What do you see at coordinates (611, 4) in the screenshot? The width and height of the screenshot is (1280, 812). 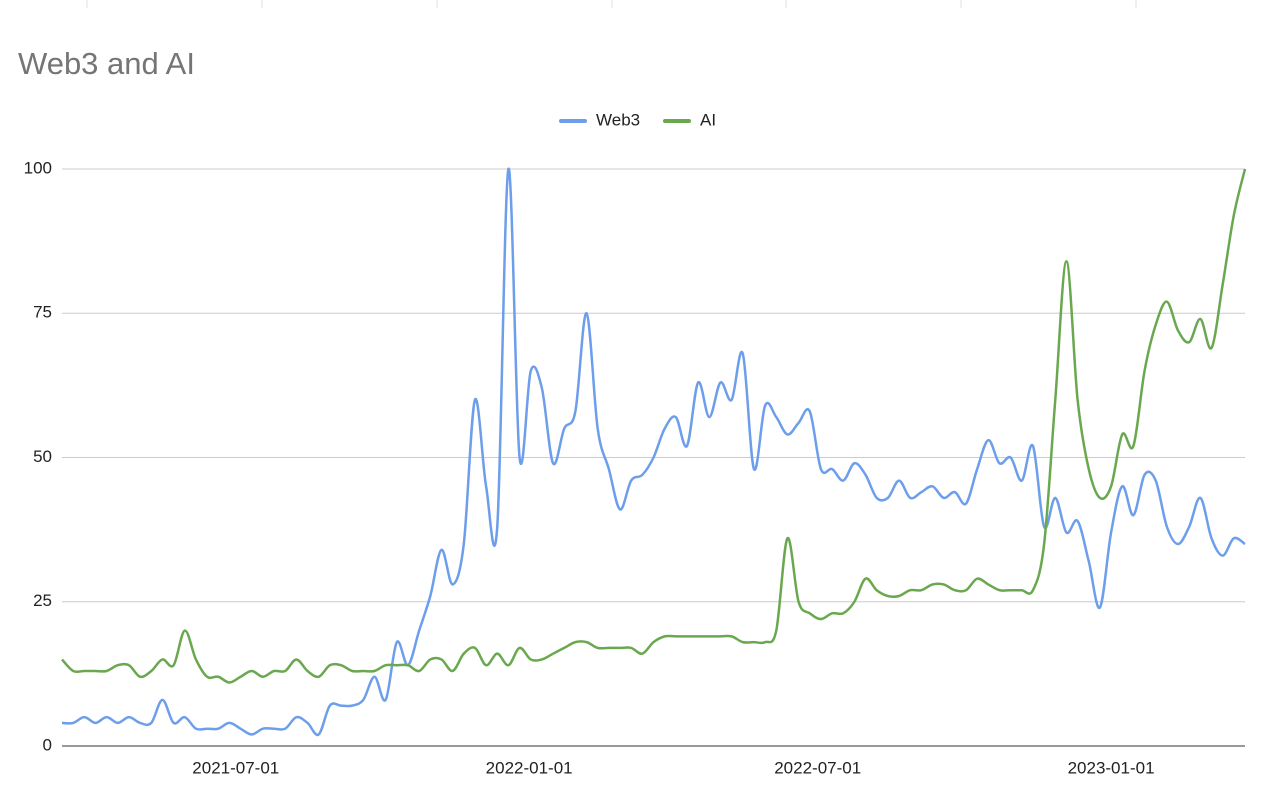 I see `cell-borders` at bounding box center [611, 4].